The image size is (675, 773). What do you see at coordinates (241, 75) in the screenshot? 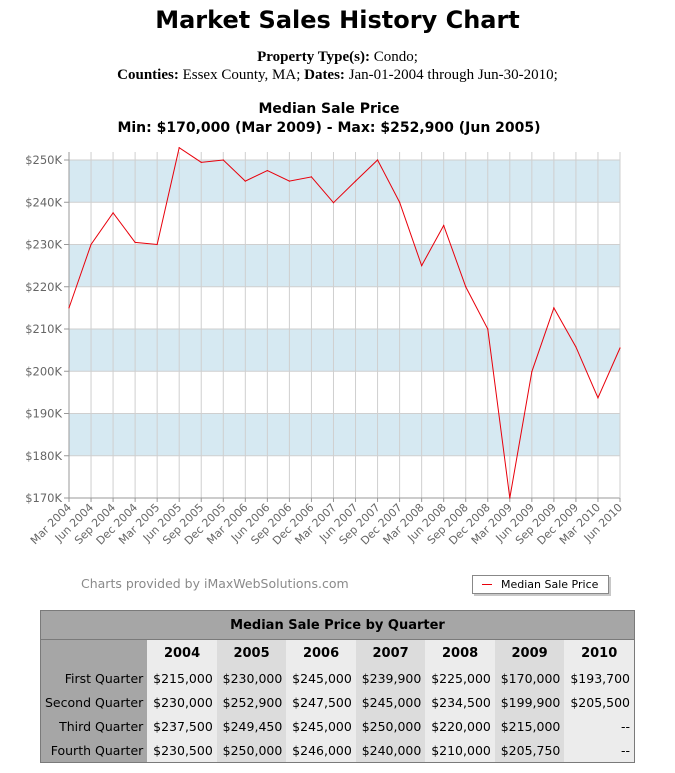
I see `counties-value: Essex County, MA;` at bounding box center [241, 75].